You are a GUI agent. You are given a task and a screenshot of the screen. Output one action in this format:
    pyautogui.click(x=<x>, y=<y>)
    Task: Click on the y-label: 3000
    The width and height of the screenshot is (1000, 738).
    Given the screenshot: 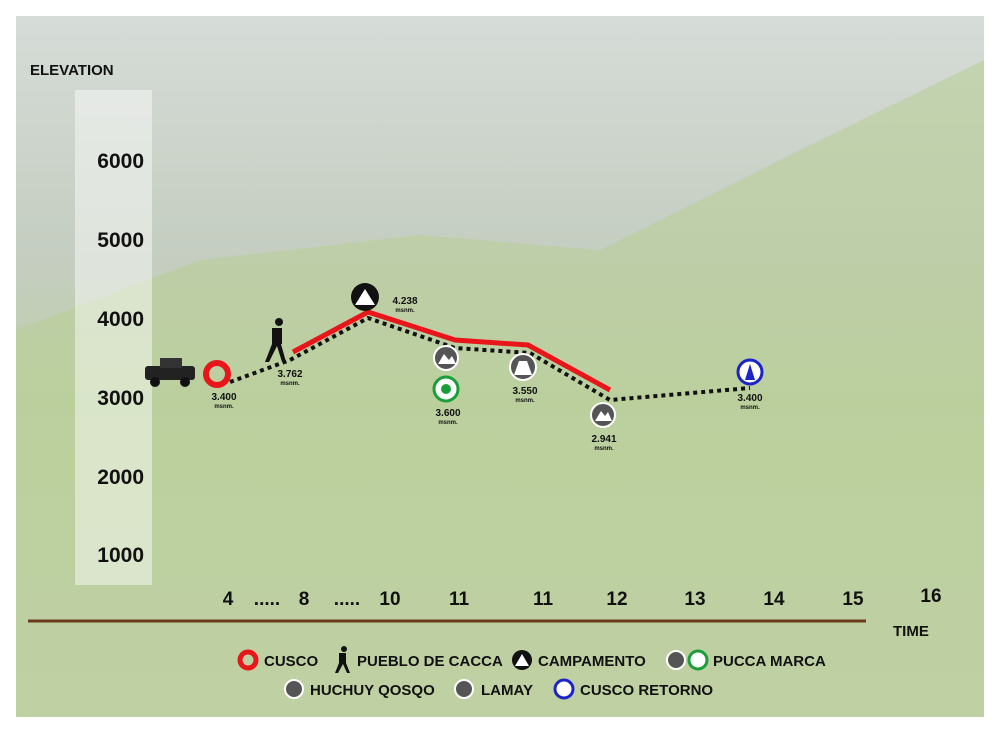 What is the action you would take?
    pyautogui.click(x=120, y=398)
    